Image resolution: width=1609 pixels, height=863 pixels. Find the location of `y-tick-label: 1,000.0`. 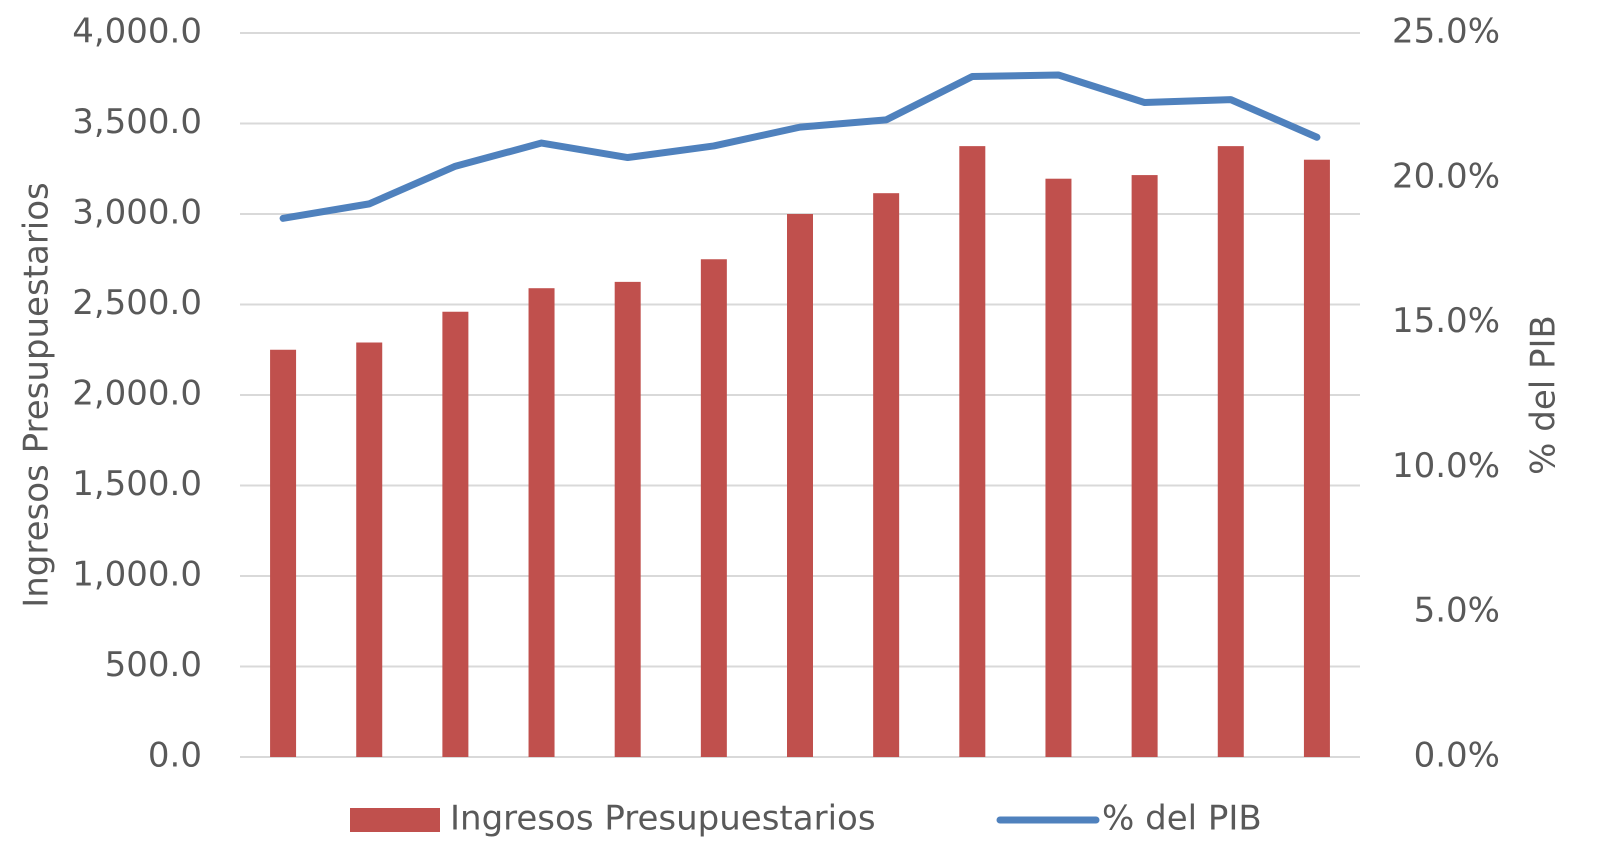

y-tick-label: 1,000.0 is located at coordinates (137, 575).